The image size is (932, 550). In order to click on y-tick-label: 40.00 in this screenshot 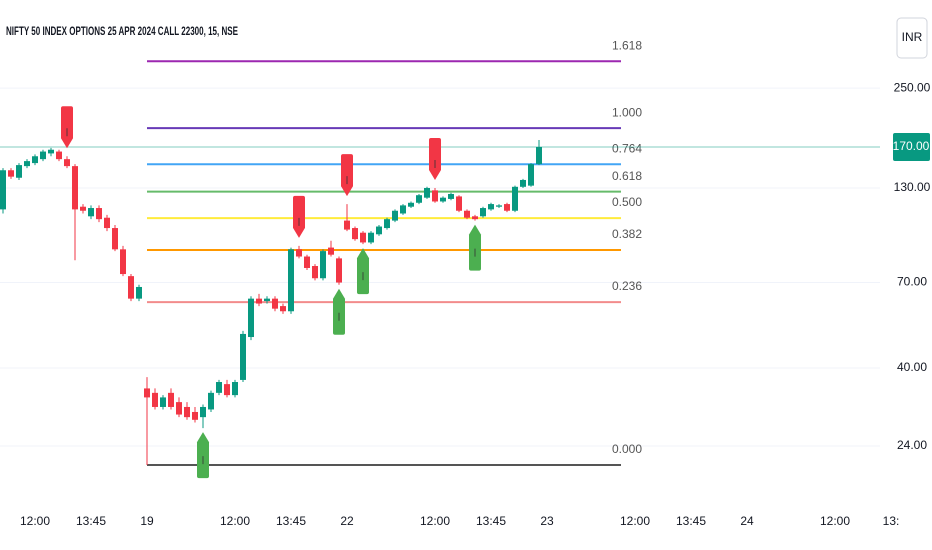, I will do `click(912, 367)`.